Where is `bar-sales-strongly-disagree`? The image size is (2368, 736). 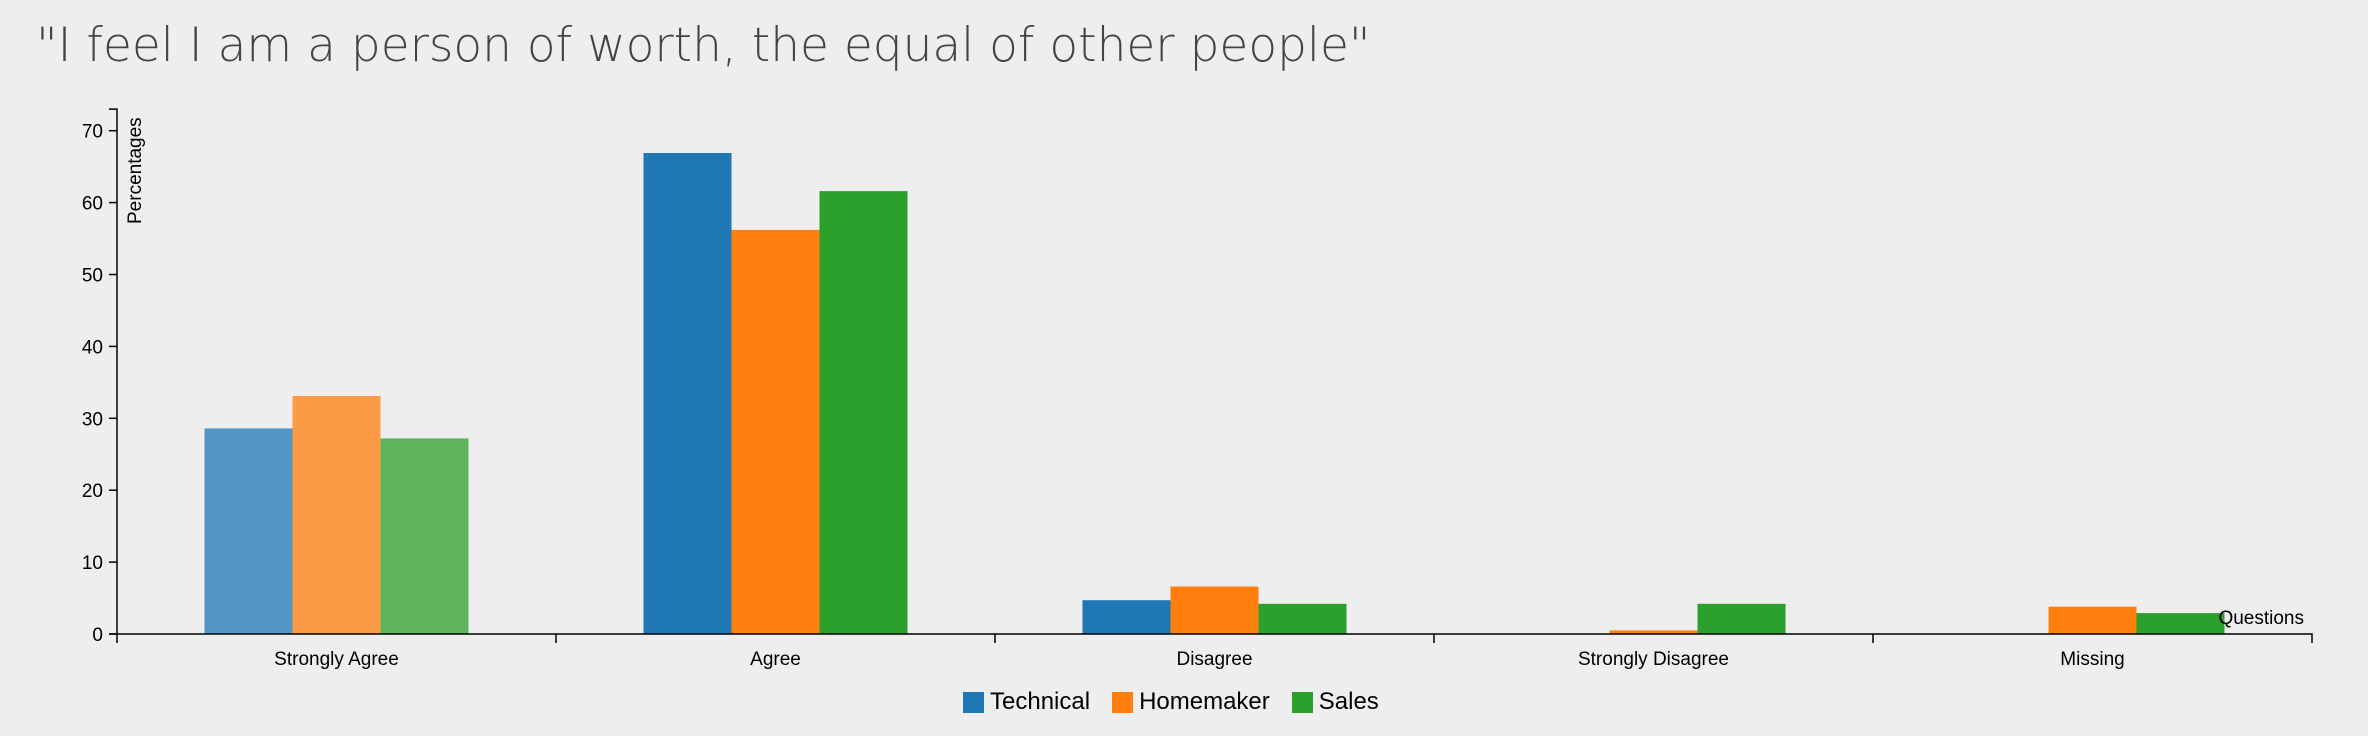 bar-sales-strongly-disagree is located at coordinates (1741, 618).